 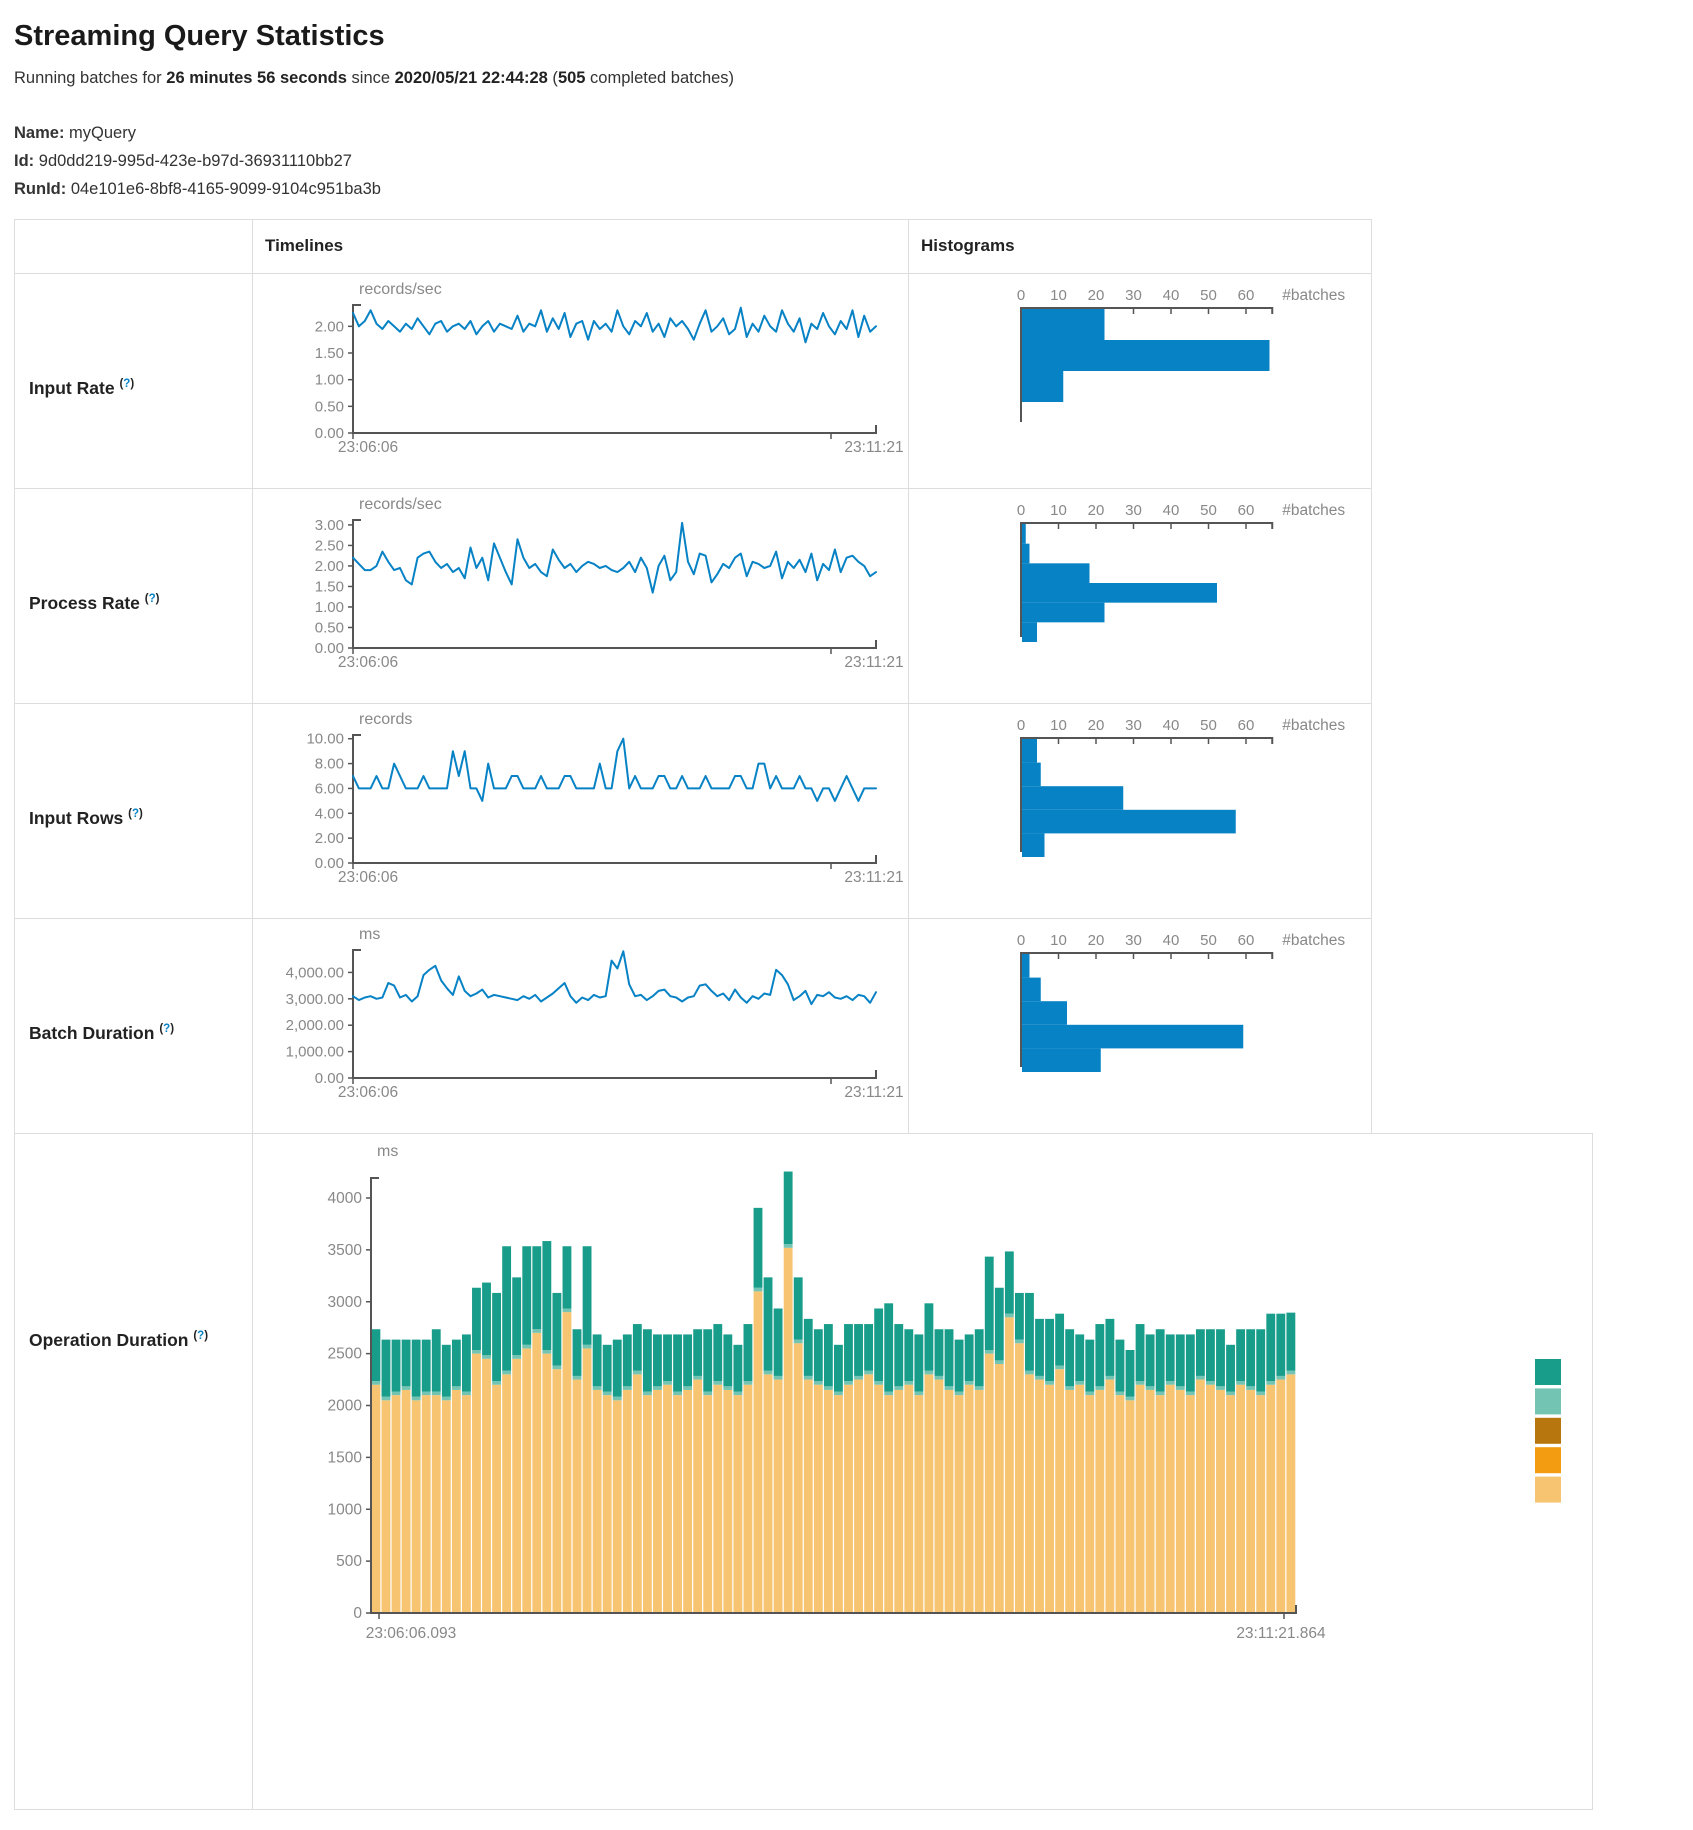 I want to click on svg-text: 1000, so click(x=345, y=1509).